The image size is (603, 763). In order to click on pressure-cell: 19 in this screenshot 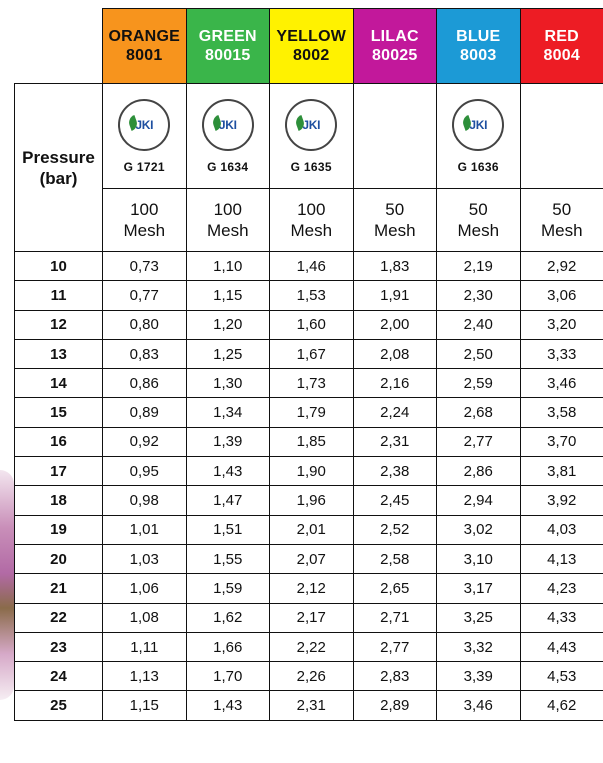, I will do `click(59, 529)`.